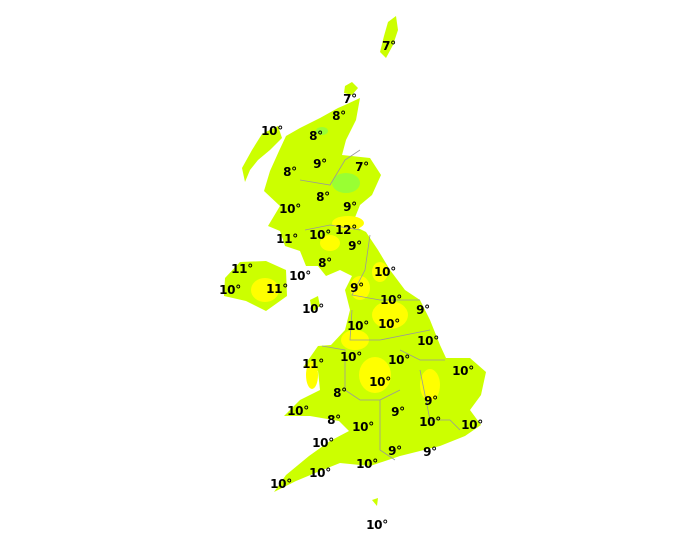  I want to click on temperature-label-sutherland: 8°, so click(316, 136).